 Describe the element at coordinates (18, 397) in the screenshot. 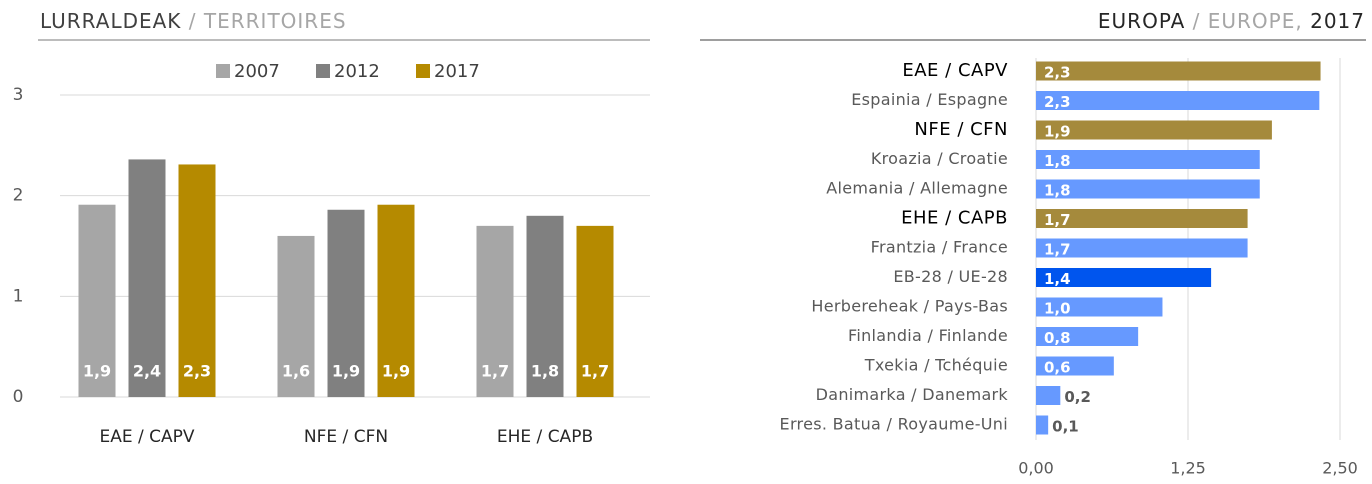

I see `y-tick-label: 0` at that location.